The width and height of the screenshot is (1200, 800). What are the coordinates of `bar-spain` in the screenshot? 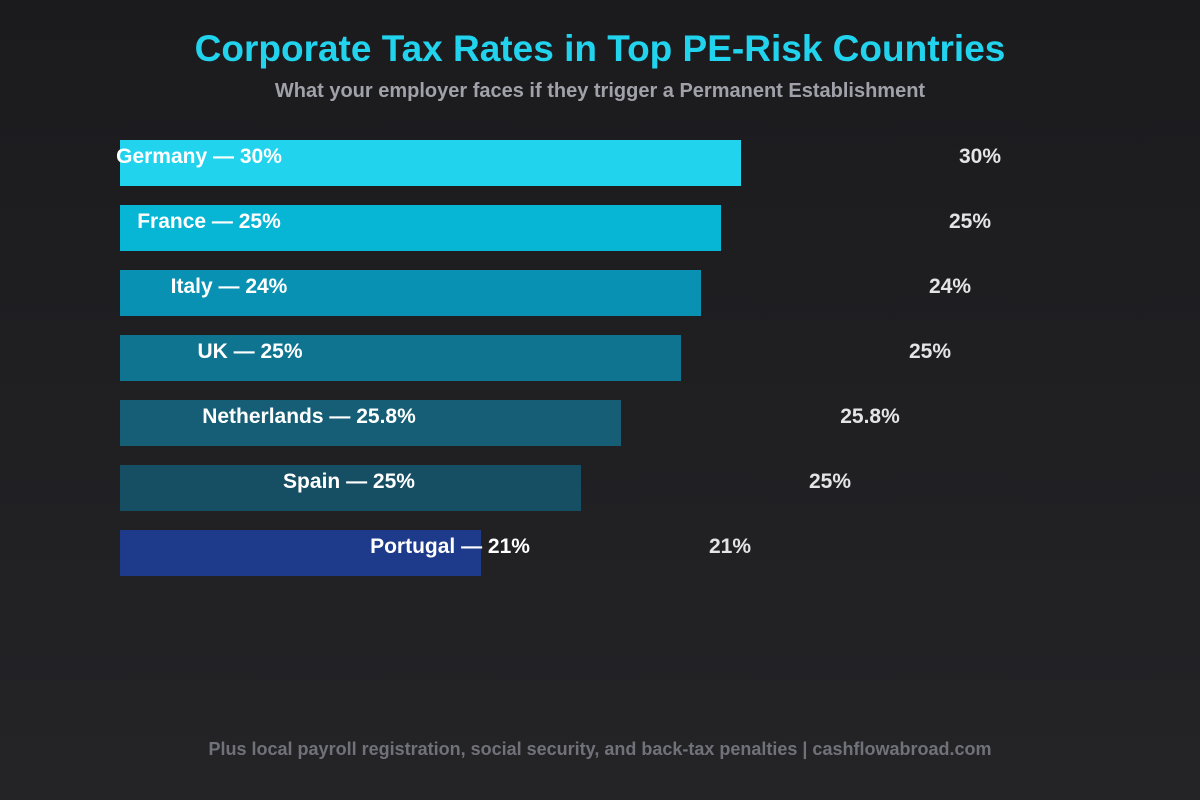 It's located at (350, 488).